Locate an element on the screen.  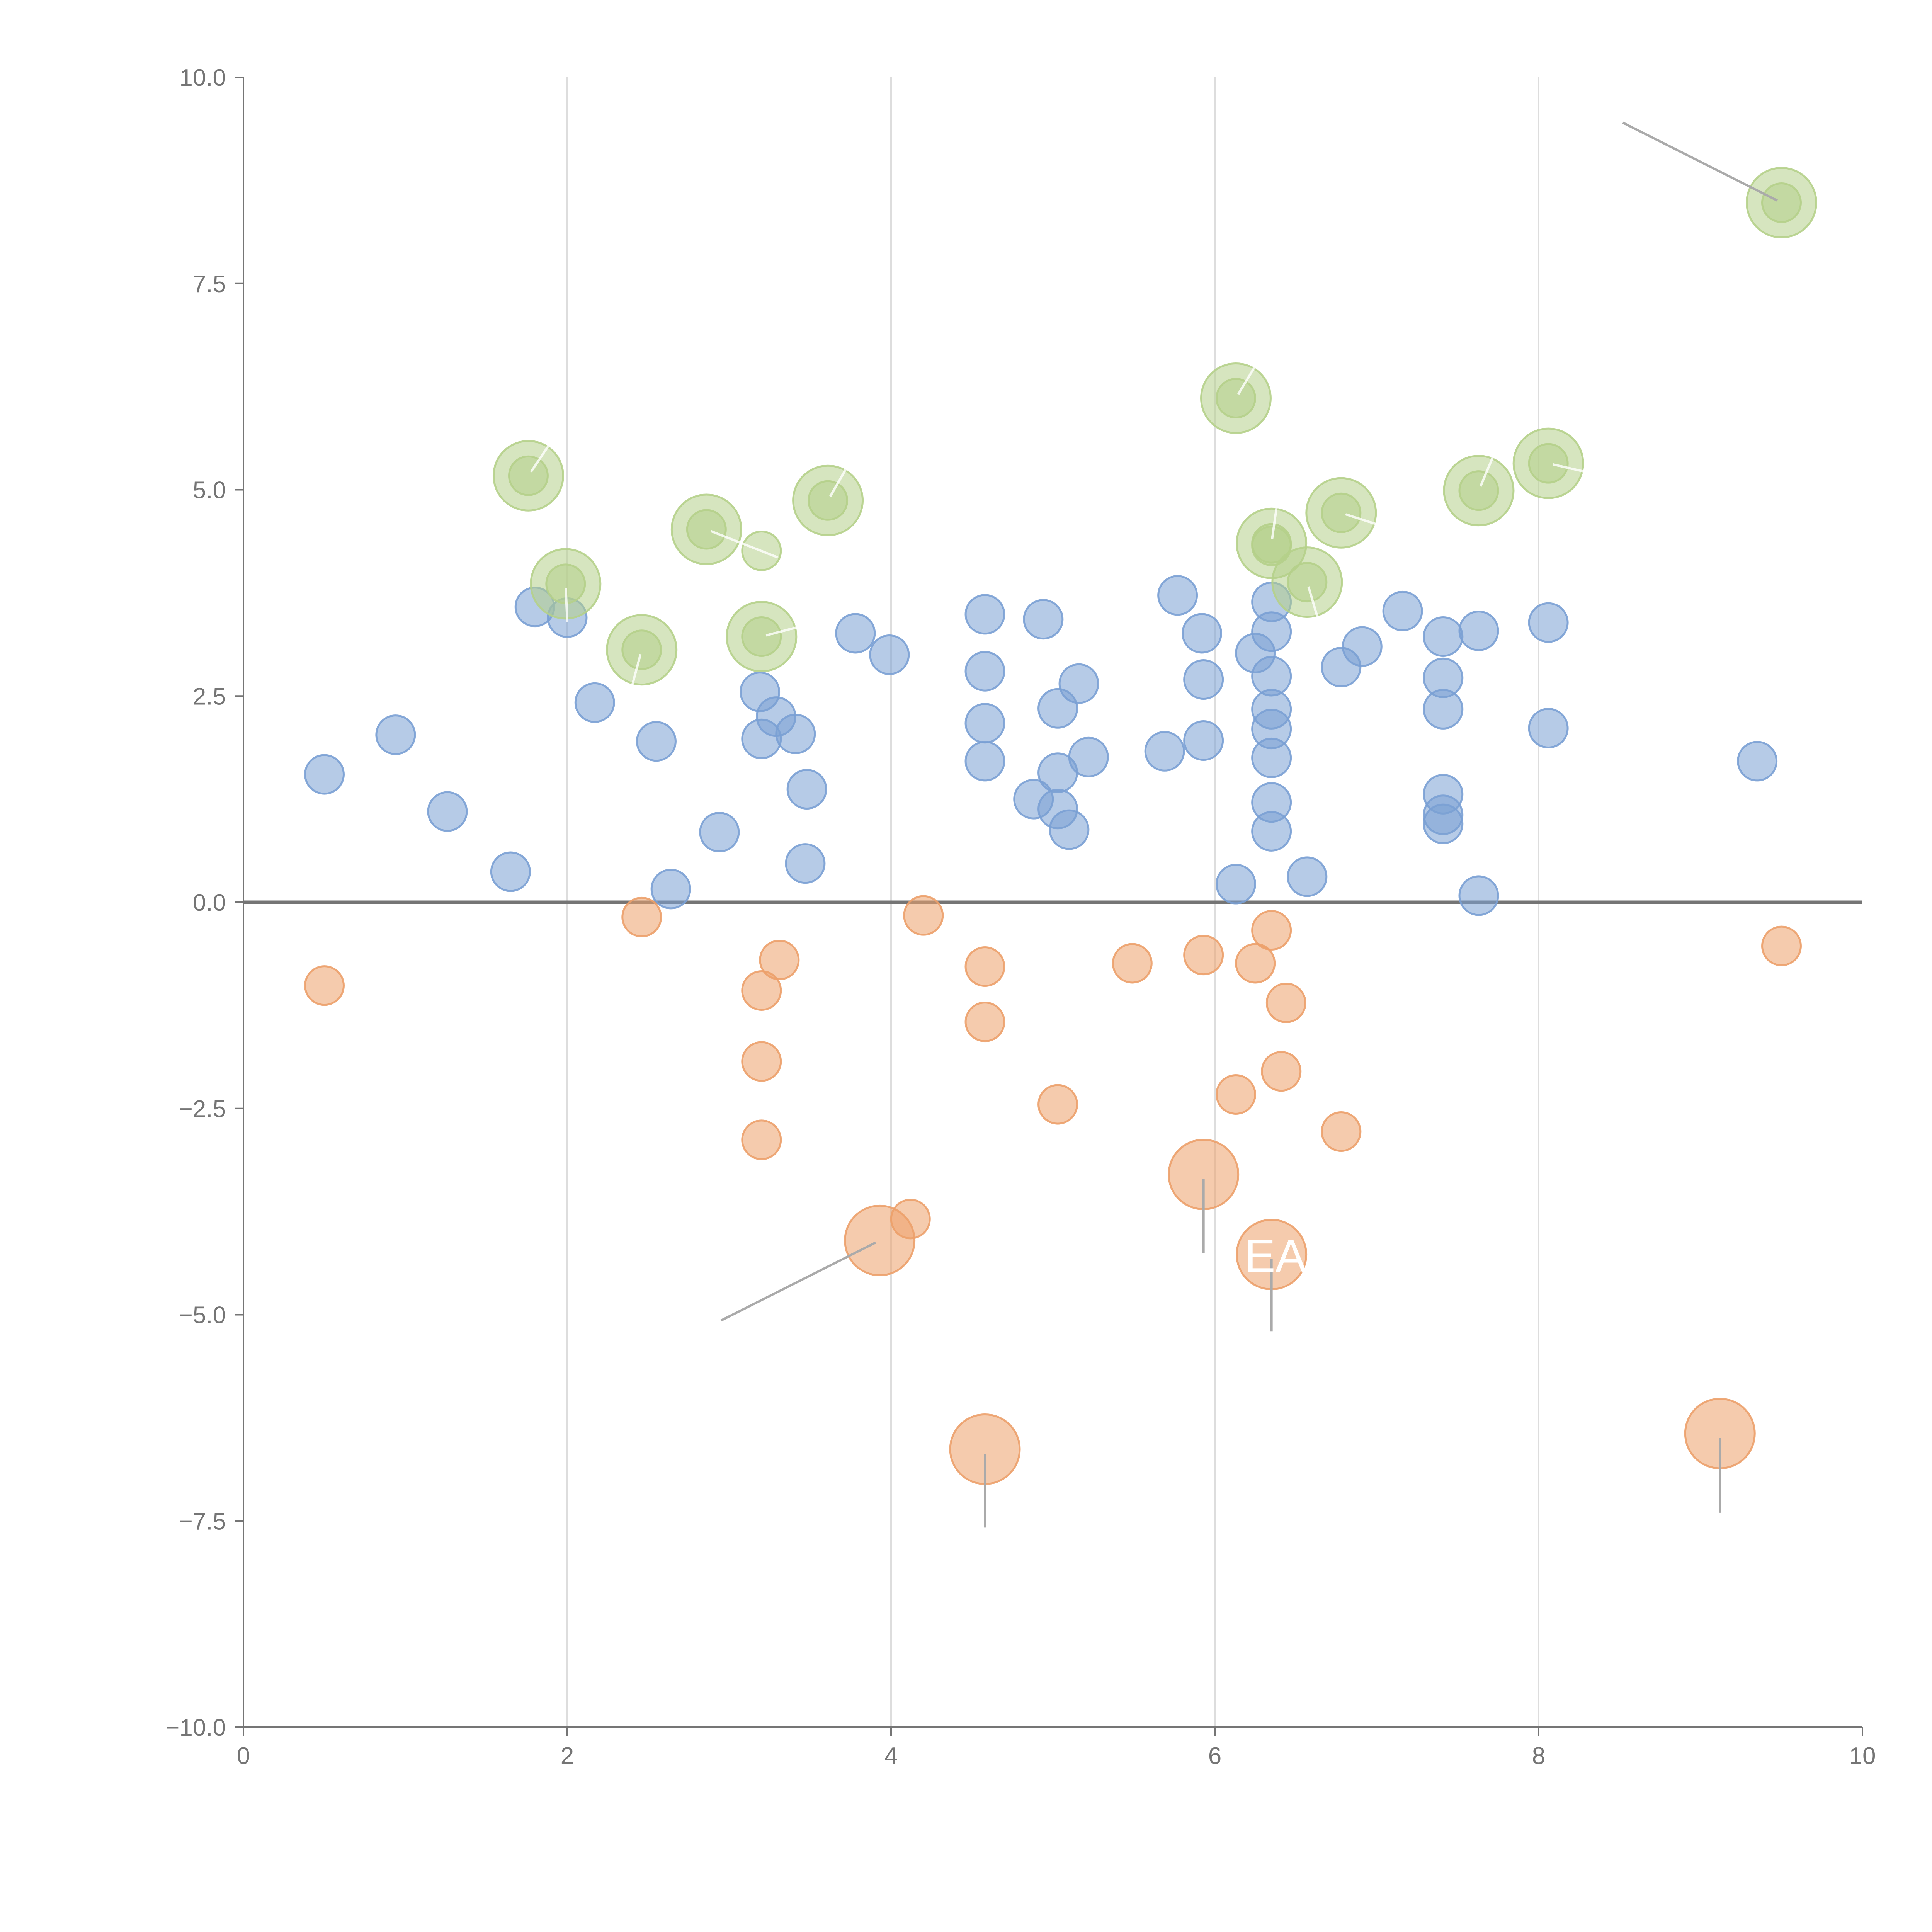
x-tick-label: 4 is located at coordinates (891, 1756).